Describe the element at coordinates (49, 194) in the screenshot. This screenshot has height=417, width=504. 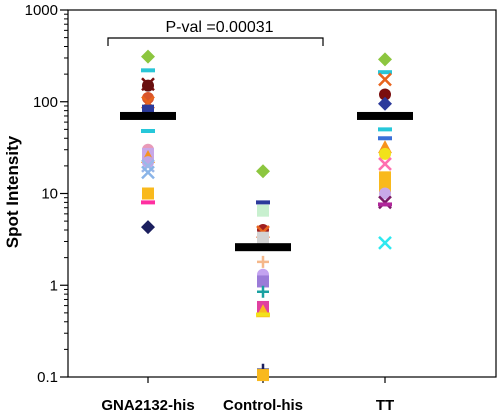
I see `y-tick-label: 10` at that location.